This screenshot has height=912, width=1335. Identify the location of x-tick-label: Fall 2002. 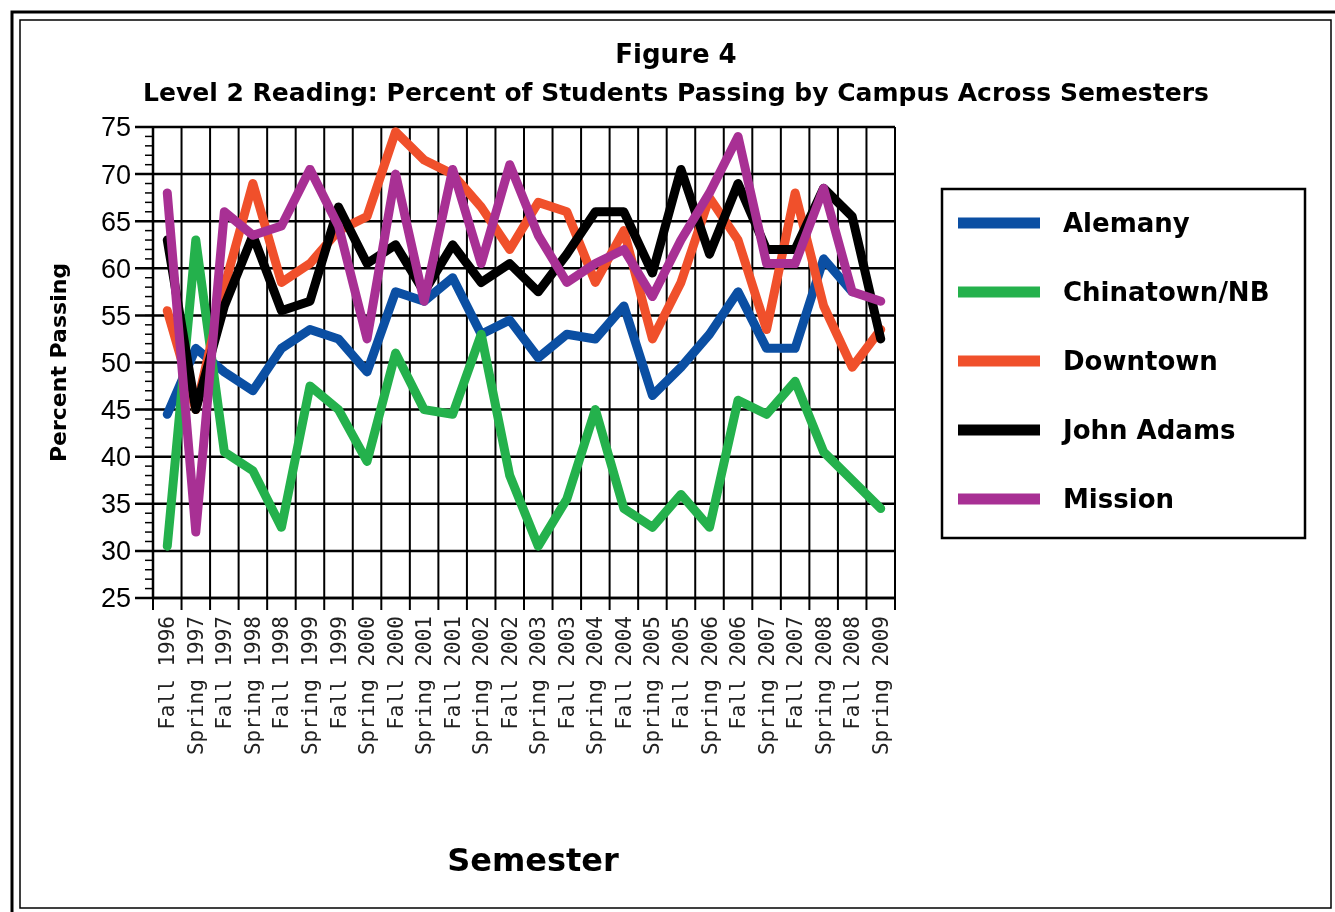
(509, 673).